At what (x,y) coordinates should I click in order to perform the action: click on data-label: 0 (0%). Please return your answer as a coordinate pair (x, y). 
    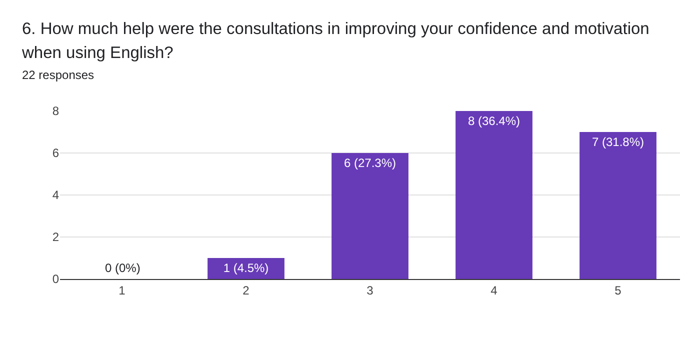
    Looking at the image, I should click on (122, 268).